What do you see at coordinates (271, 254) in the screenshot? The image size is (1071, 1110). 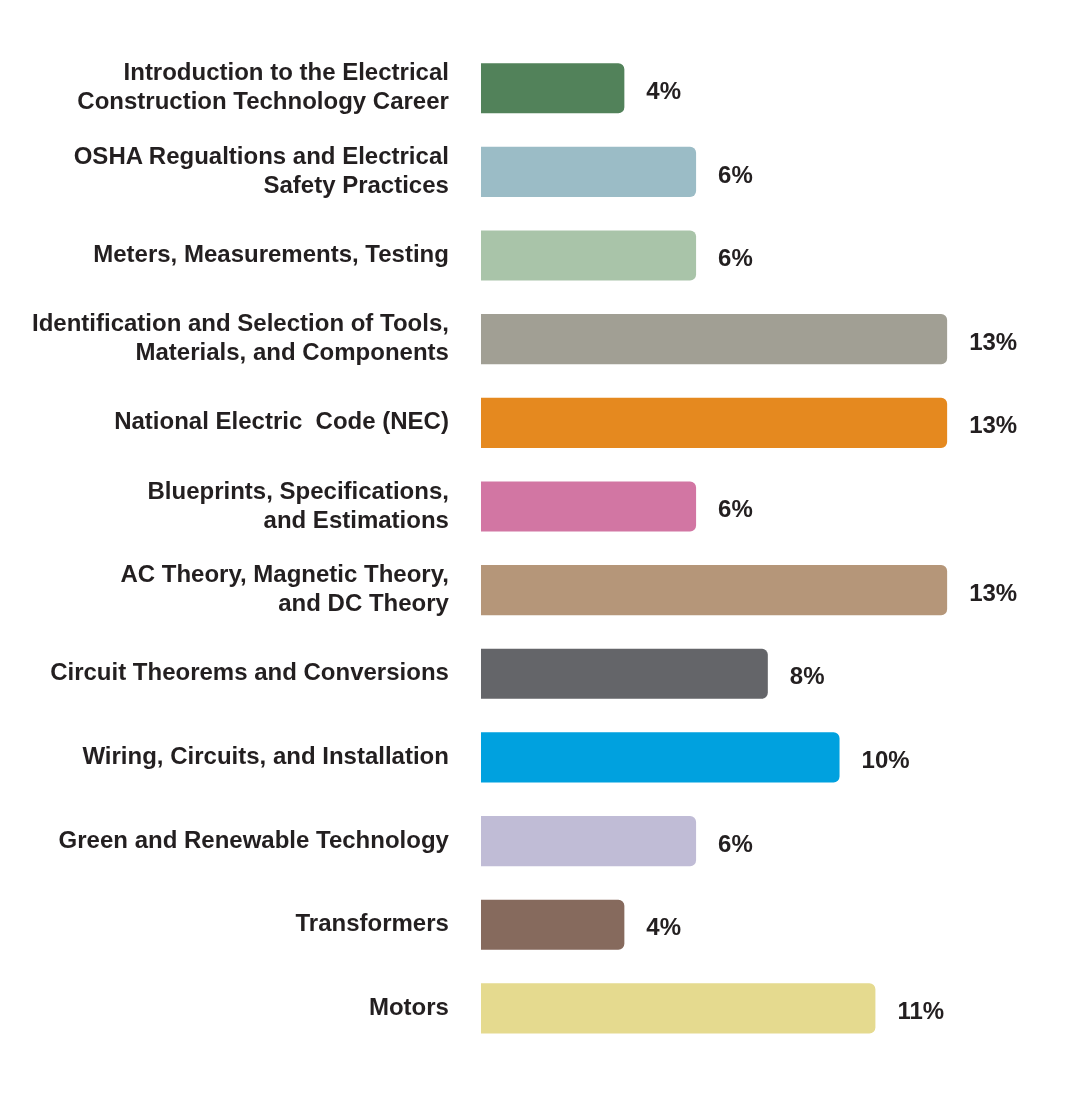 I see `y-tick-label: Meters, Measurements, Testing` at bounding box center [271, 254].